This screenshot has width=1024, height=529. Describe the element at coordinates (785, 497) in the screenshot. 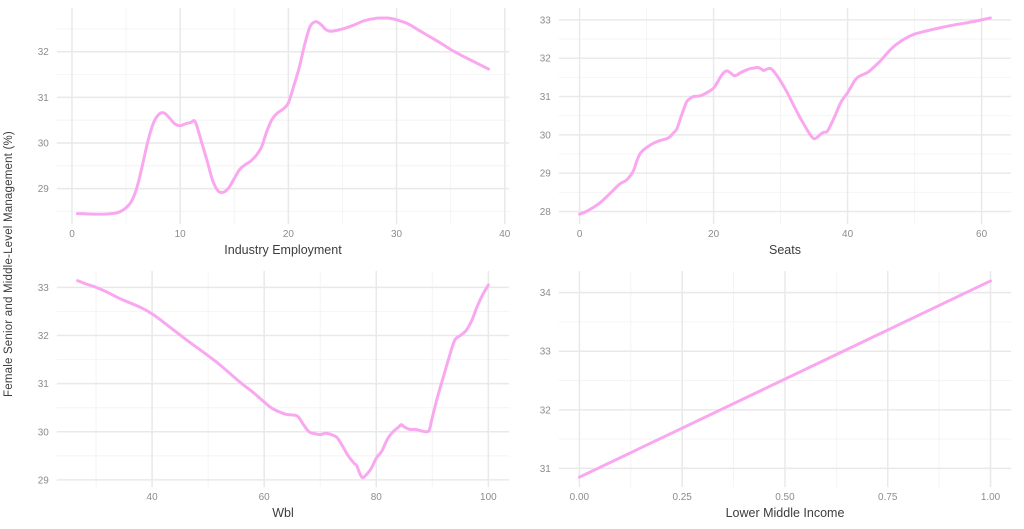

I see `x-tick-label: 0.50` at that location.